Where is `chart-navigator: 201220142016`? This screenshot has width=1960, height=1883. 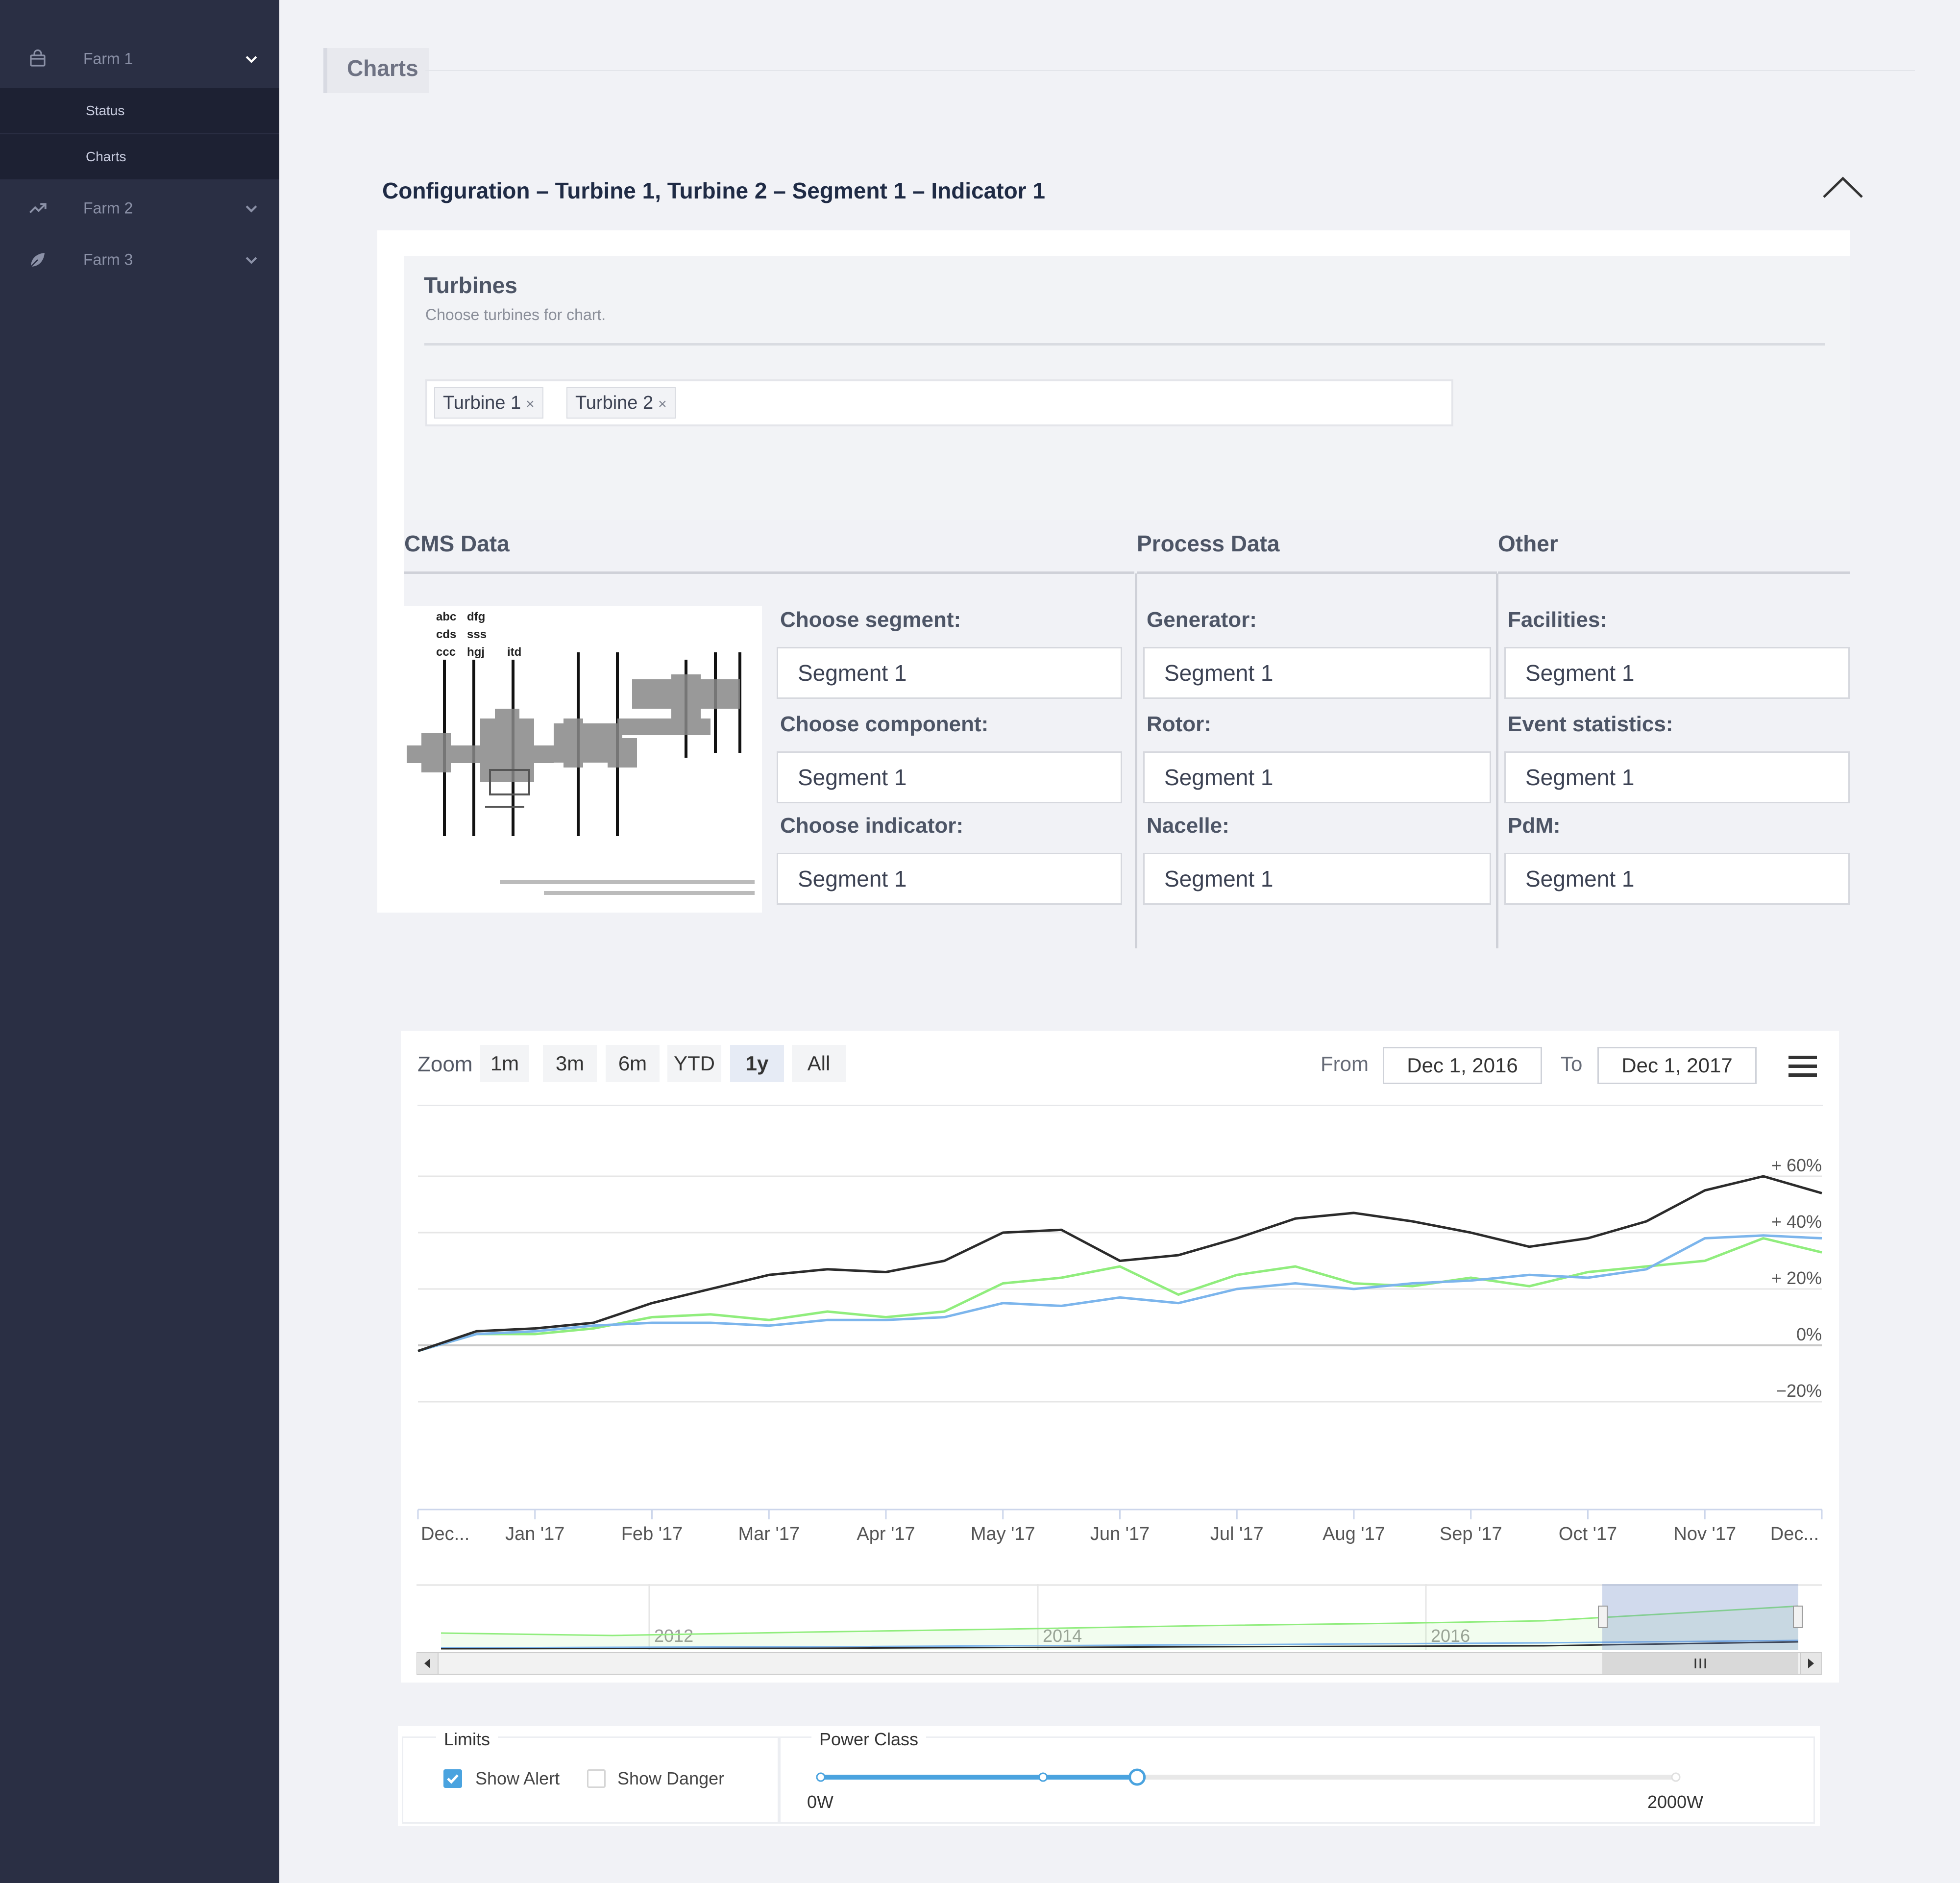 chart-navigator: 201220142016 is located at coordinates (1119, 1631).